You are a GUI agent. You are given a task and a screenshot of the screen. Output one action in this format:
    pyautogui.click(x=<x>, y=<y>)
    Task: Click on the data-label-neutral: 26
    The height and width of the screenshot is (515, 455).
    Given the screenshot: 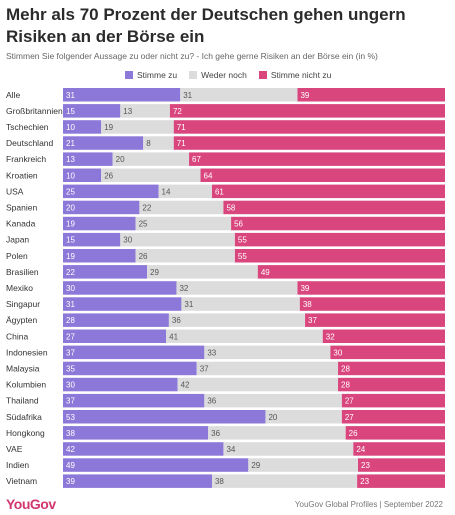 What is the action you would take?
    pyautogui.click(x=108, y=175)
    